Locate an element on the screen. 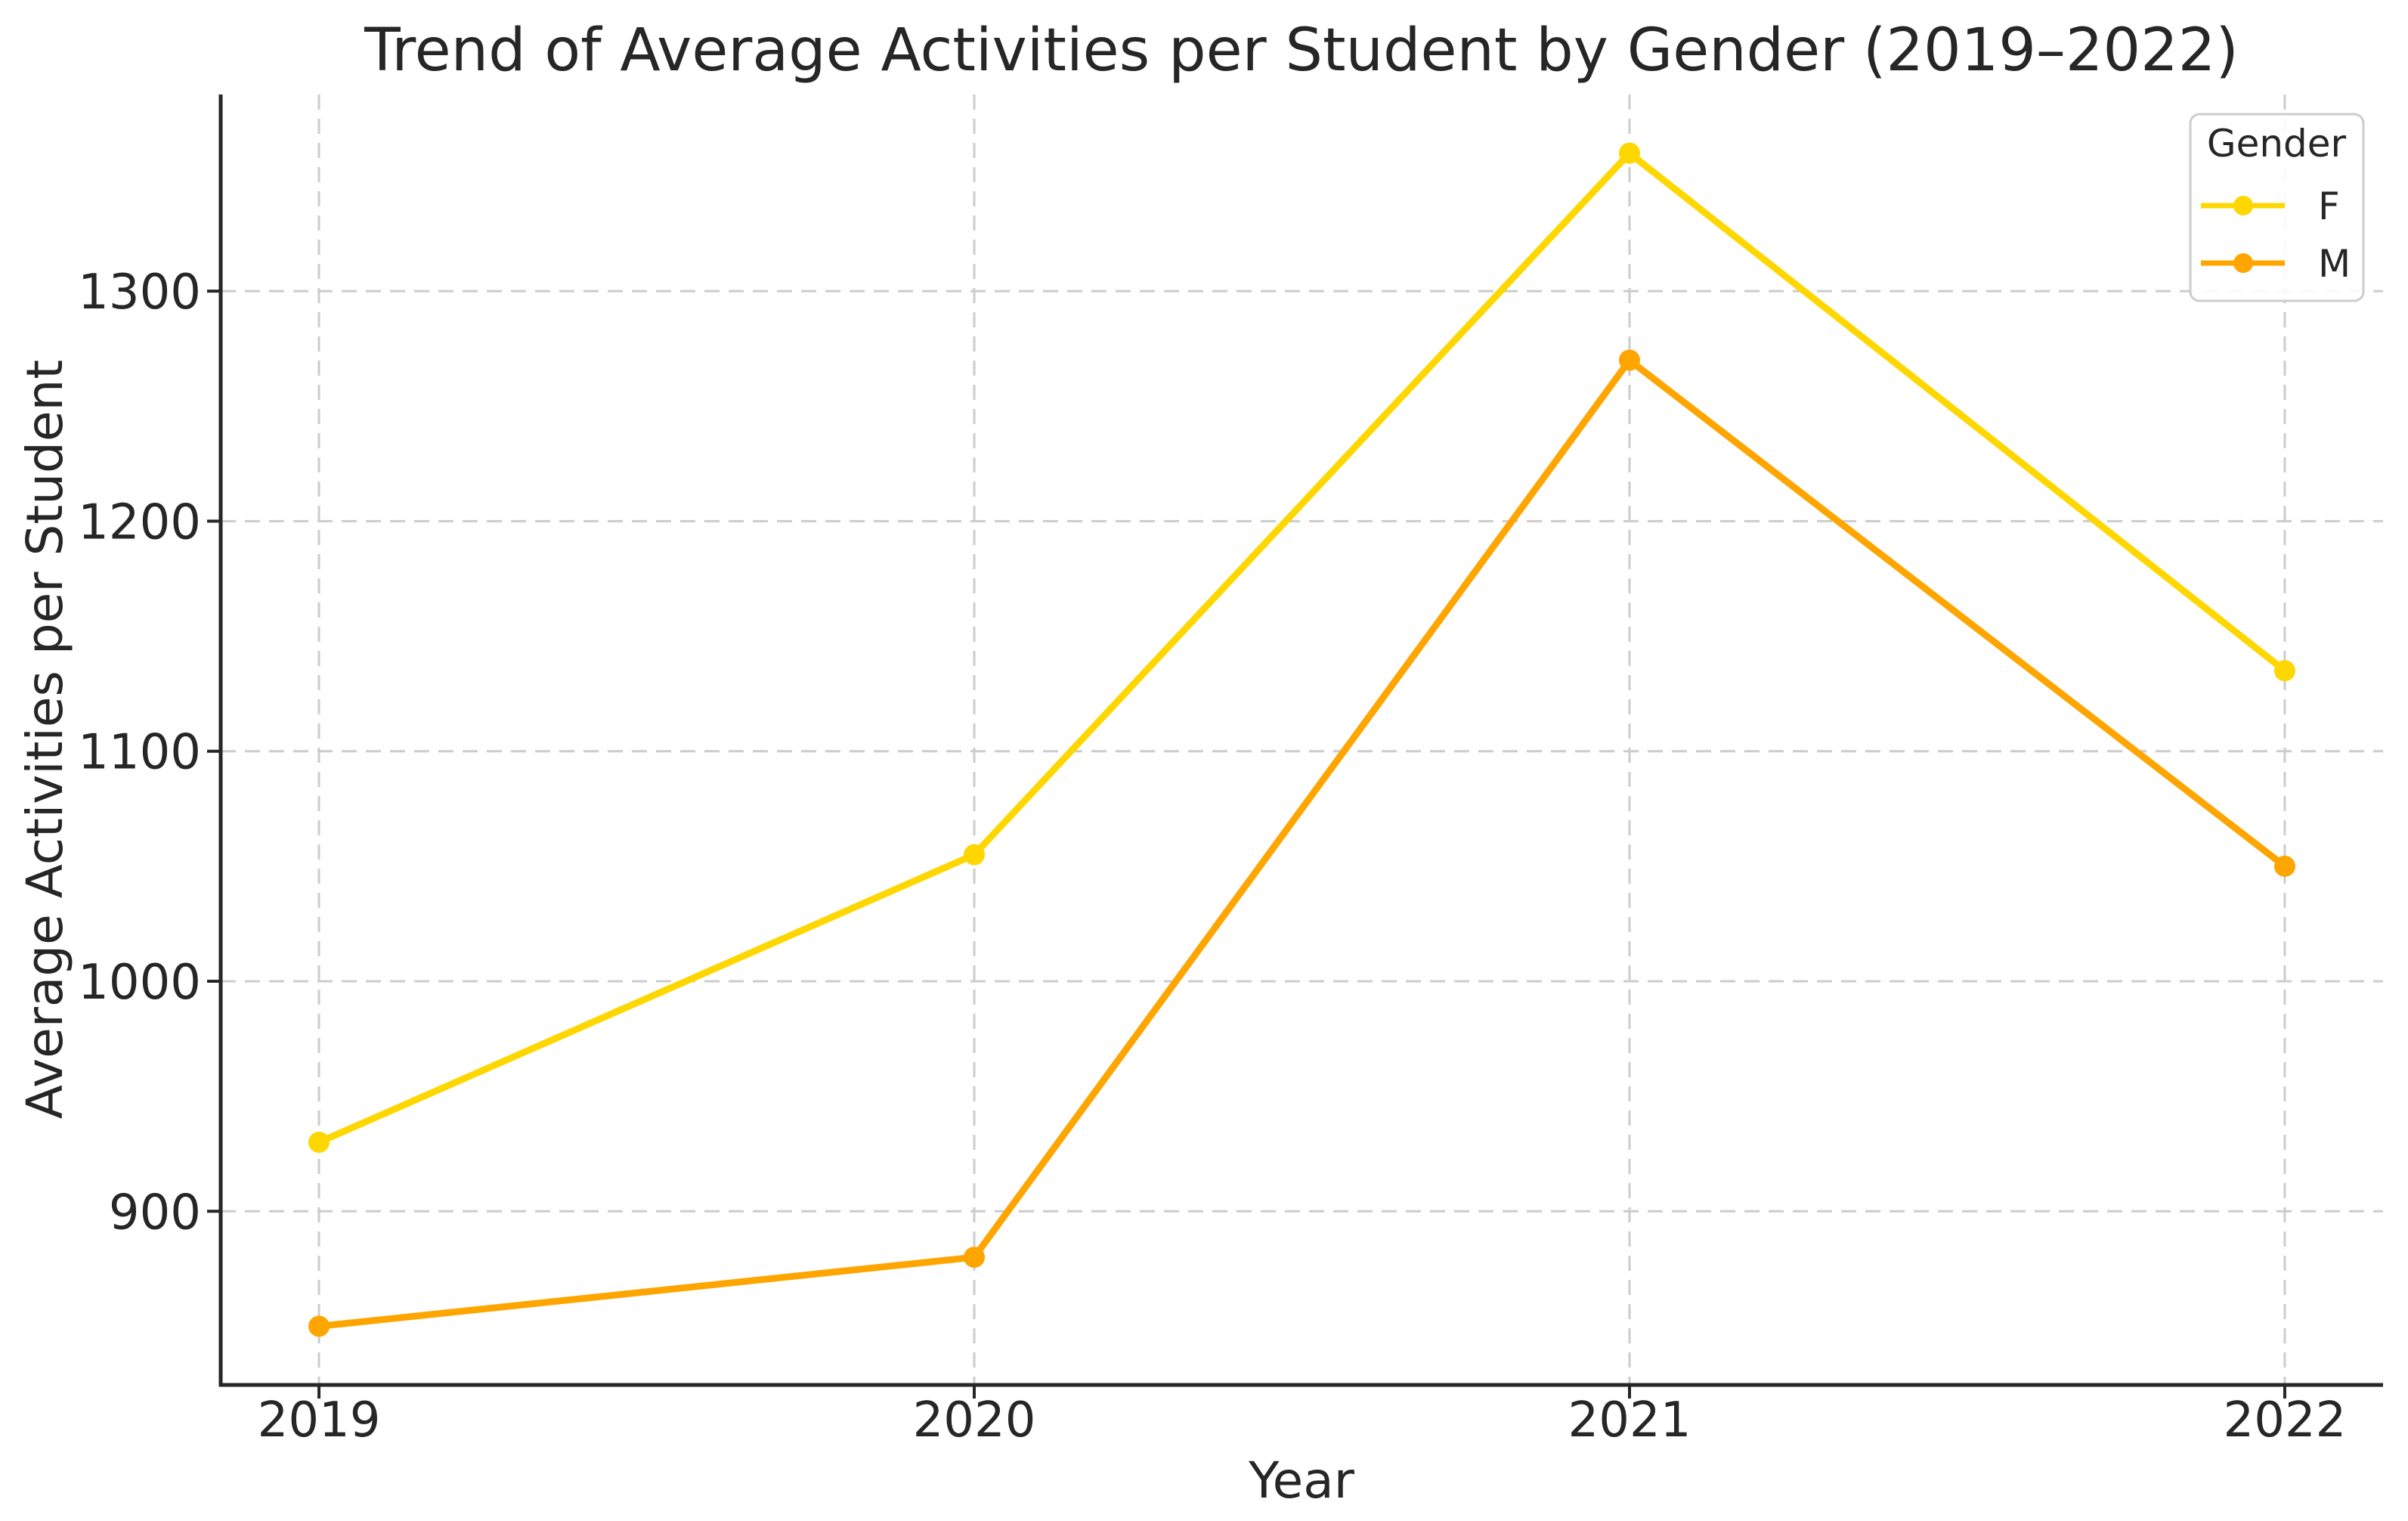 The height and width of the screenshot is (1521, 2408). data-point-f-2019 is located at coordinates (319, 1142).